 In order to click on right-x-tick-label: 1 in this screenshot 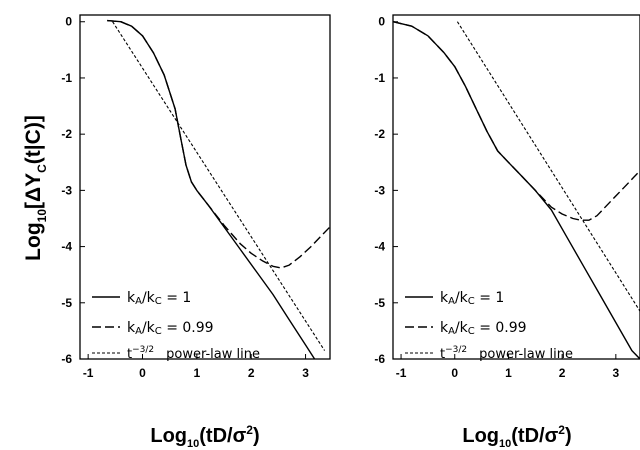, I will do `click(508, 373)`.